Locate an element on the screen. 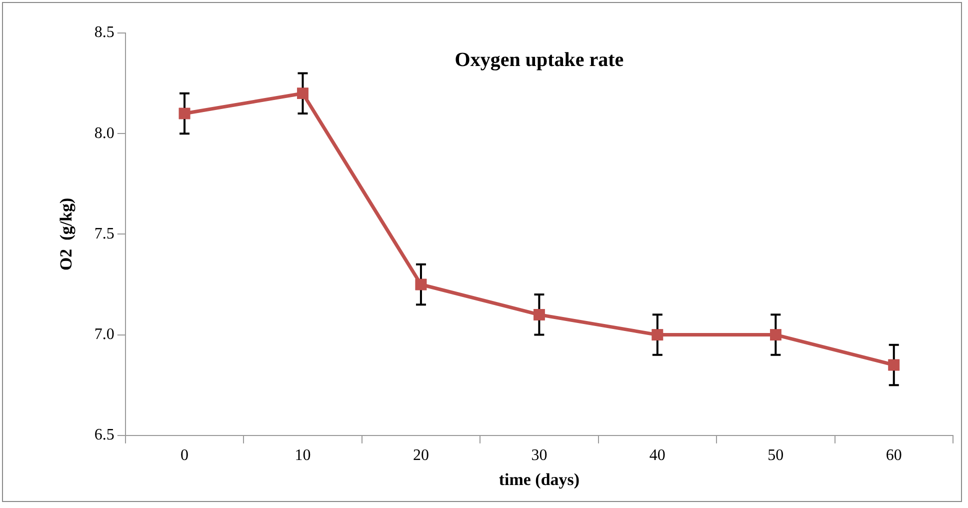  x-tick-label: 0 is located at coordinates (184, 455).